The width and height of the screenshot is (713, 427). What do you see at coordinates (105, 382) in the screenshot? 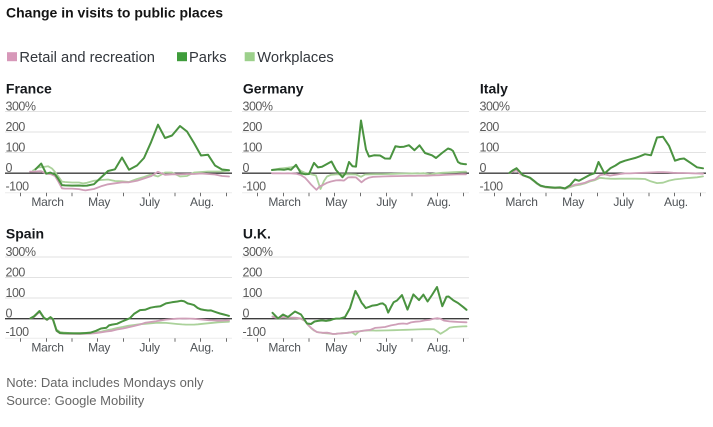
I see `svg-text:Note: Data includes Mondays on: Note: Data includes Mondays only` at bounding box center [105, 382].